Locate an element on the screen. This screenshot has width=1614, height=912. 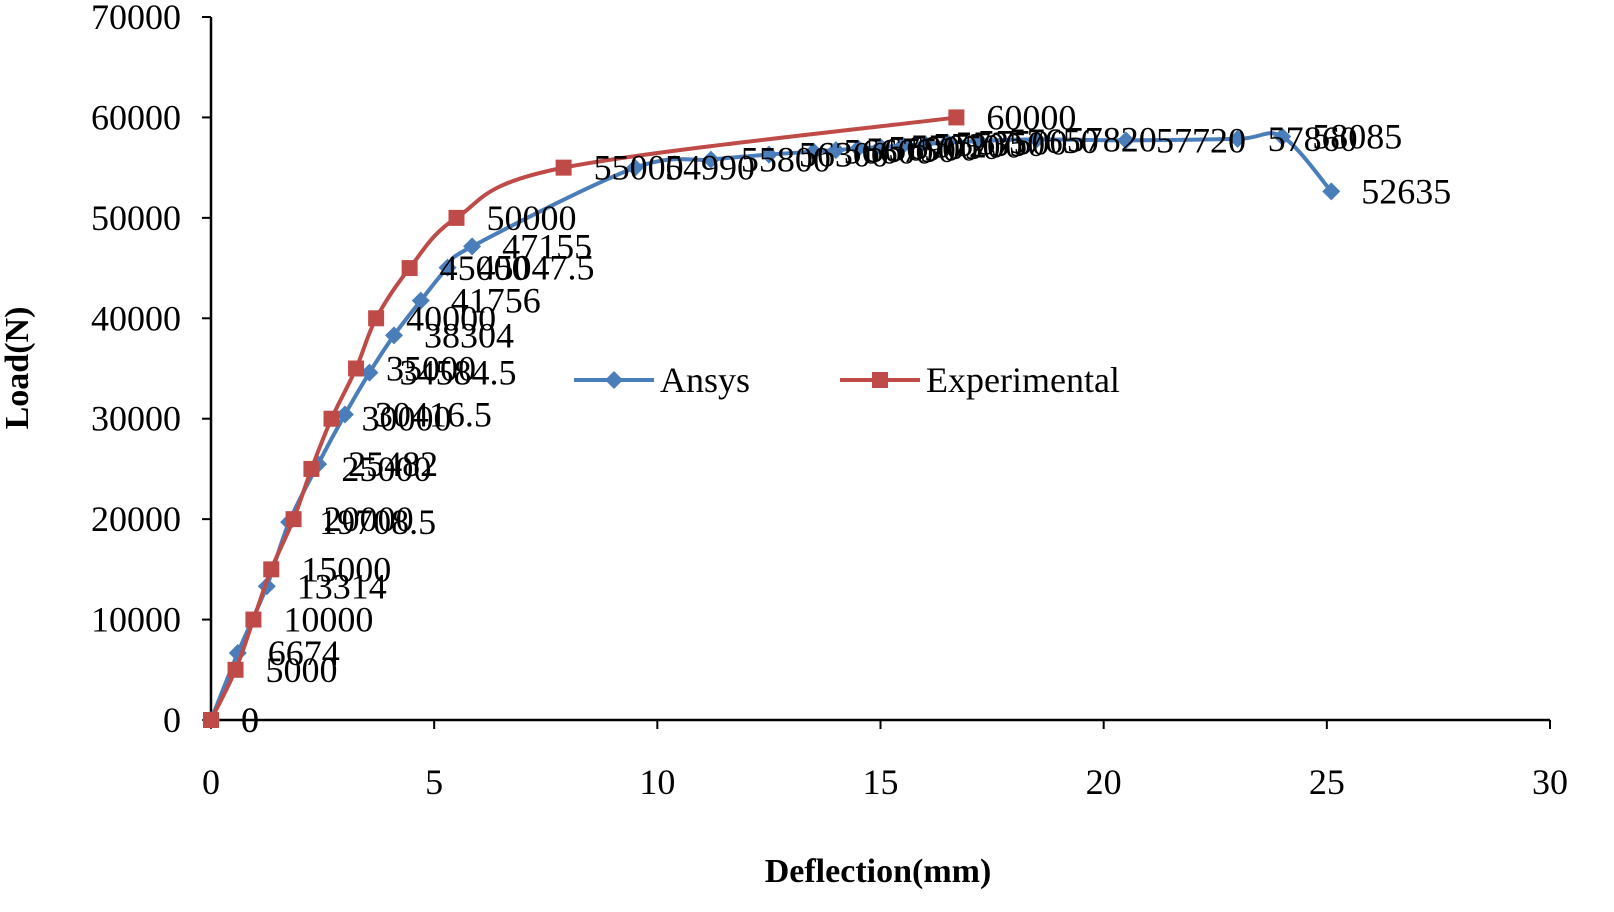
ansys-data-label: 6674 is located at coordinates (304, 653).